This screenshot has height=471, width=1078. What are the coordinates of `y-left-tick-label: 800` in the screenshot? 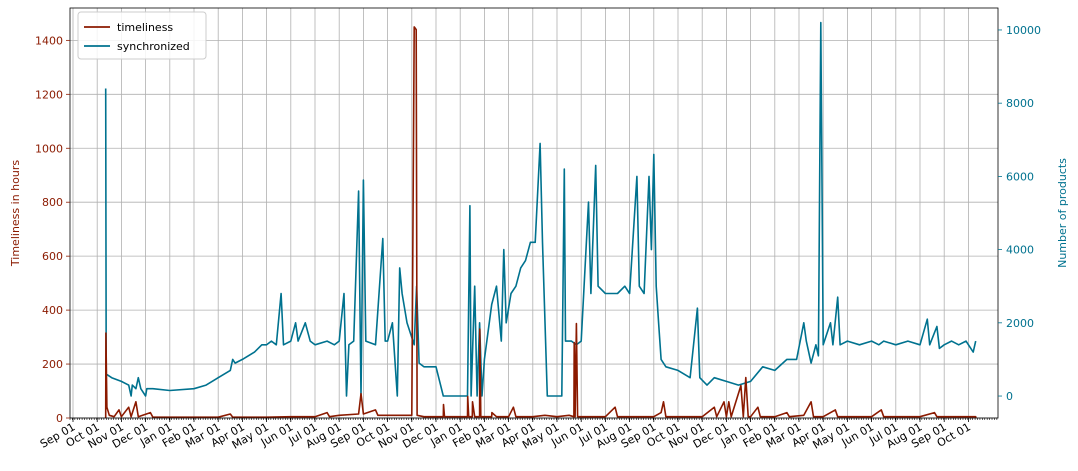 It's located at (52, 202).